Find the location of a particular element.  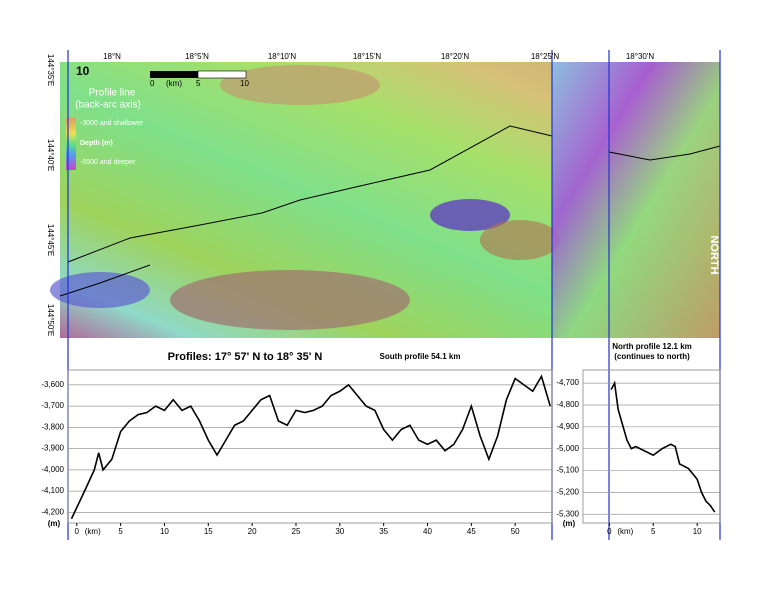

lon-label: 144°35'E is located at coordinates (50, 70).